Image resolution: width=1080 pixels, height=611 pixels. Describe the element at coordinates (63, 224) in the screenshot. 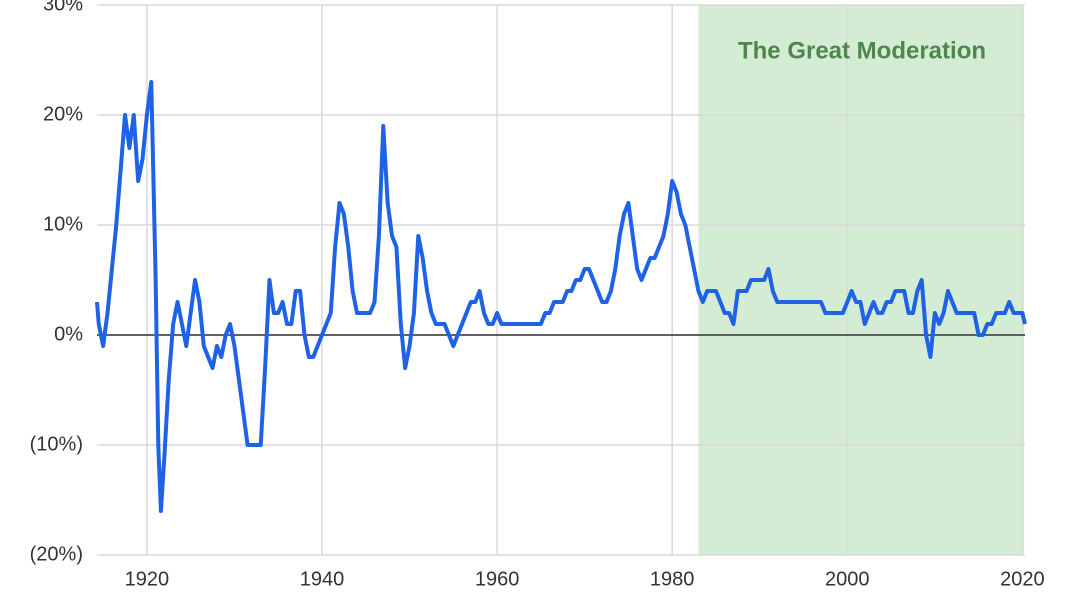

I see `y-tick-label: 10%` at that location.